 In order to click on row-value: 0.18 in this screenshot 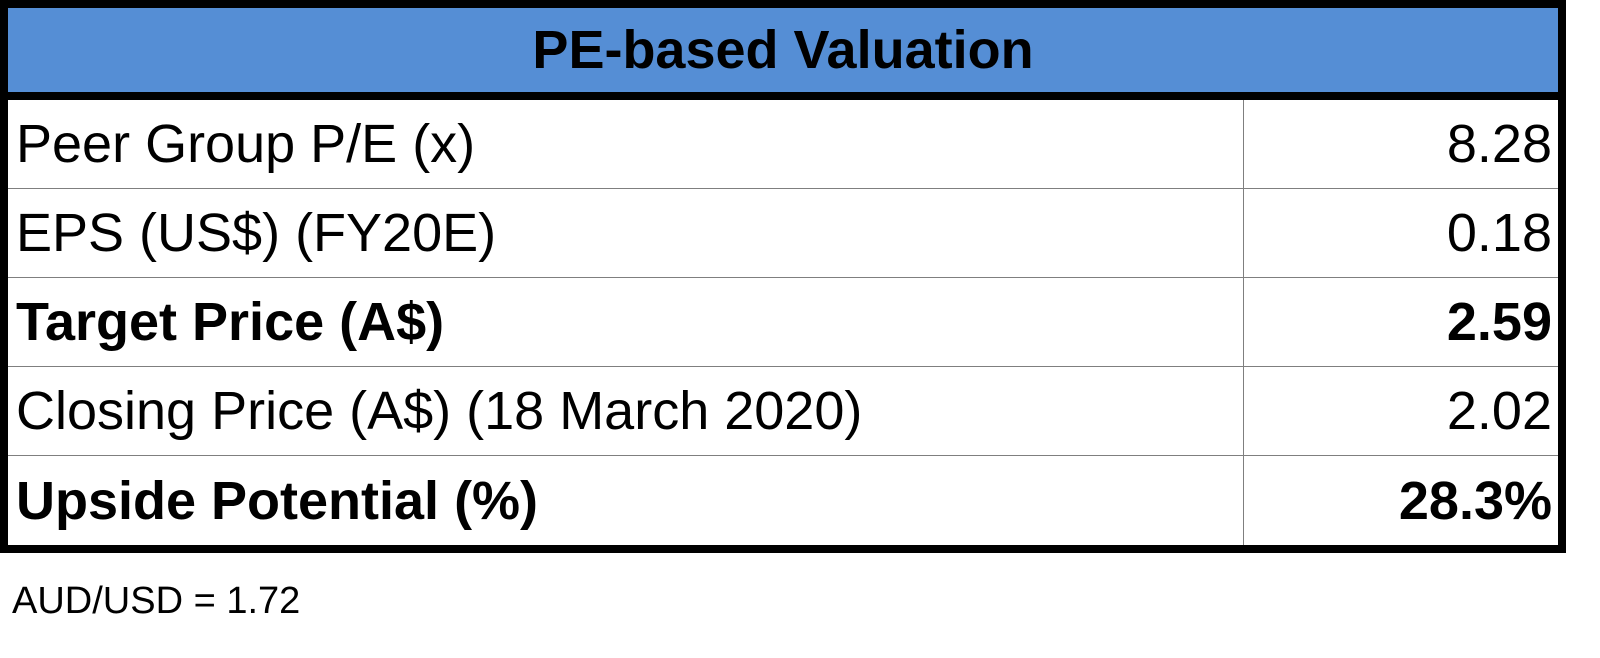, I will do `click(1499, 233)`.